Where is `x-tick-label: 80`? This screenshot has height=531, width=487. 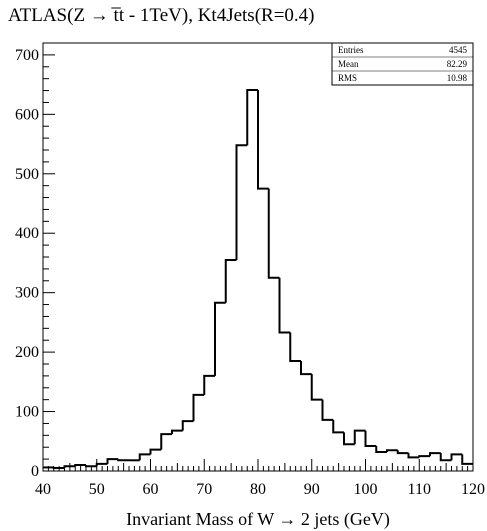 x-tick-label: 80 is located at coordinates (258, 489).